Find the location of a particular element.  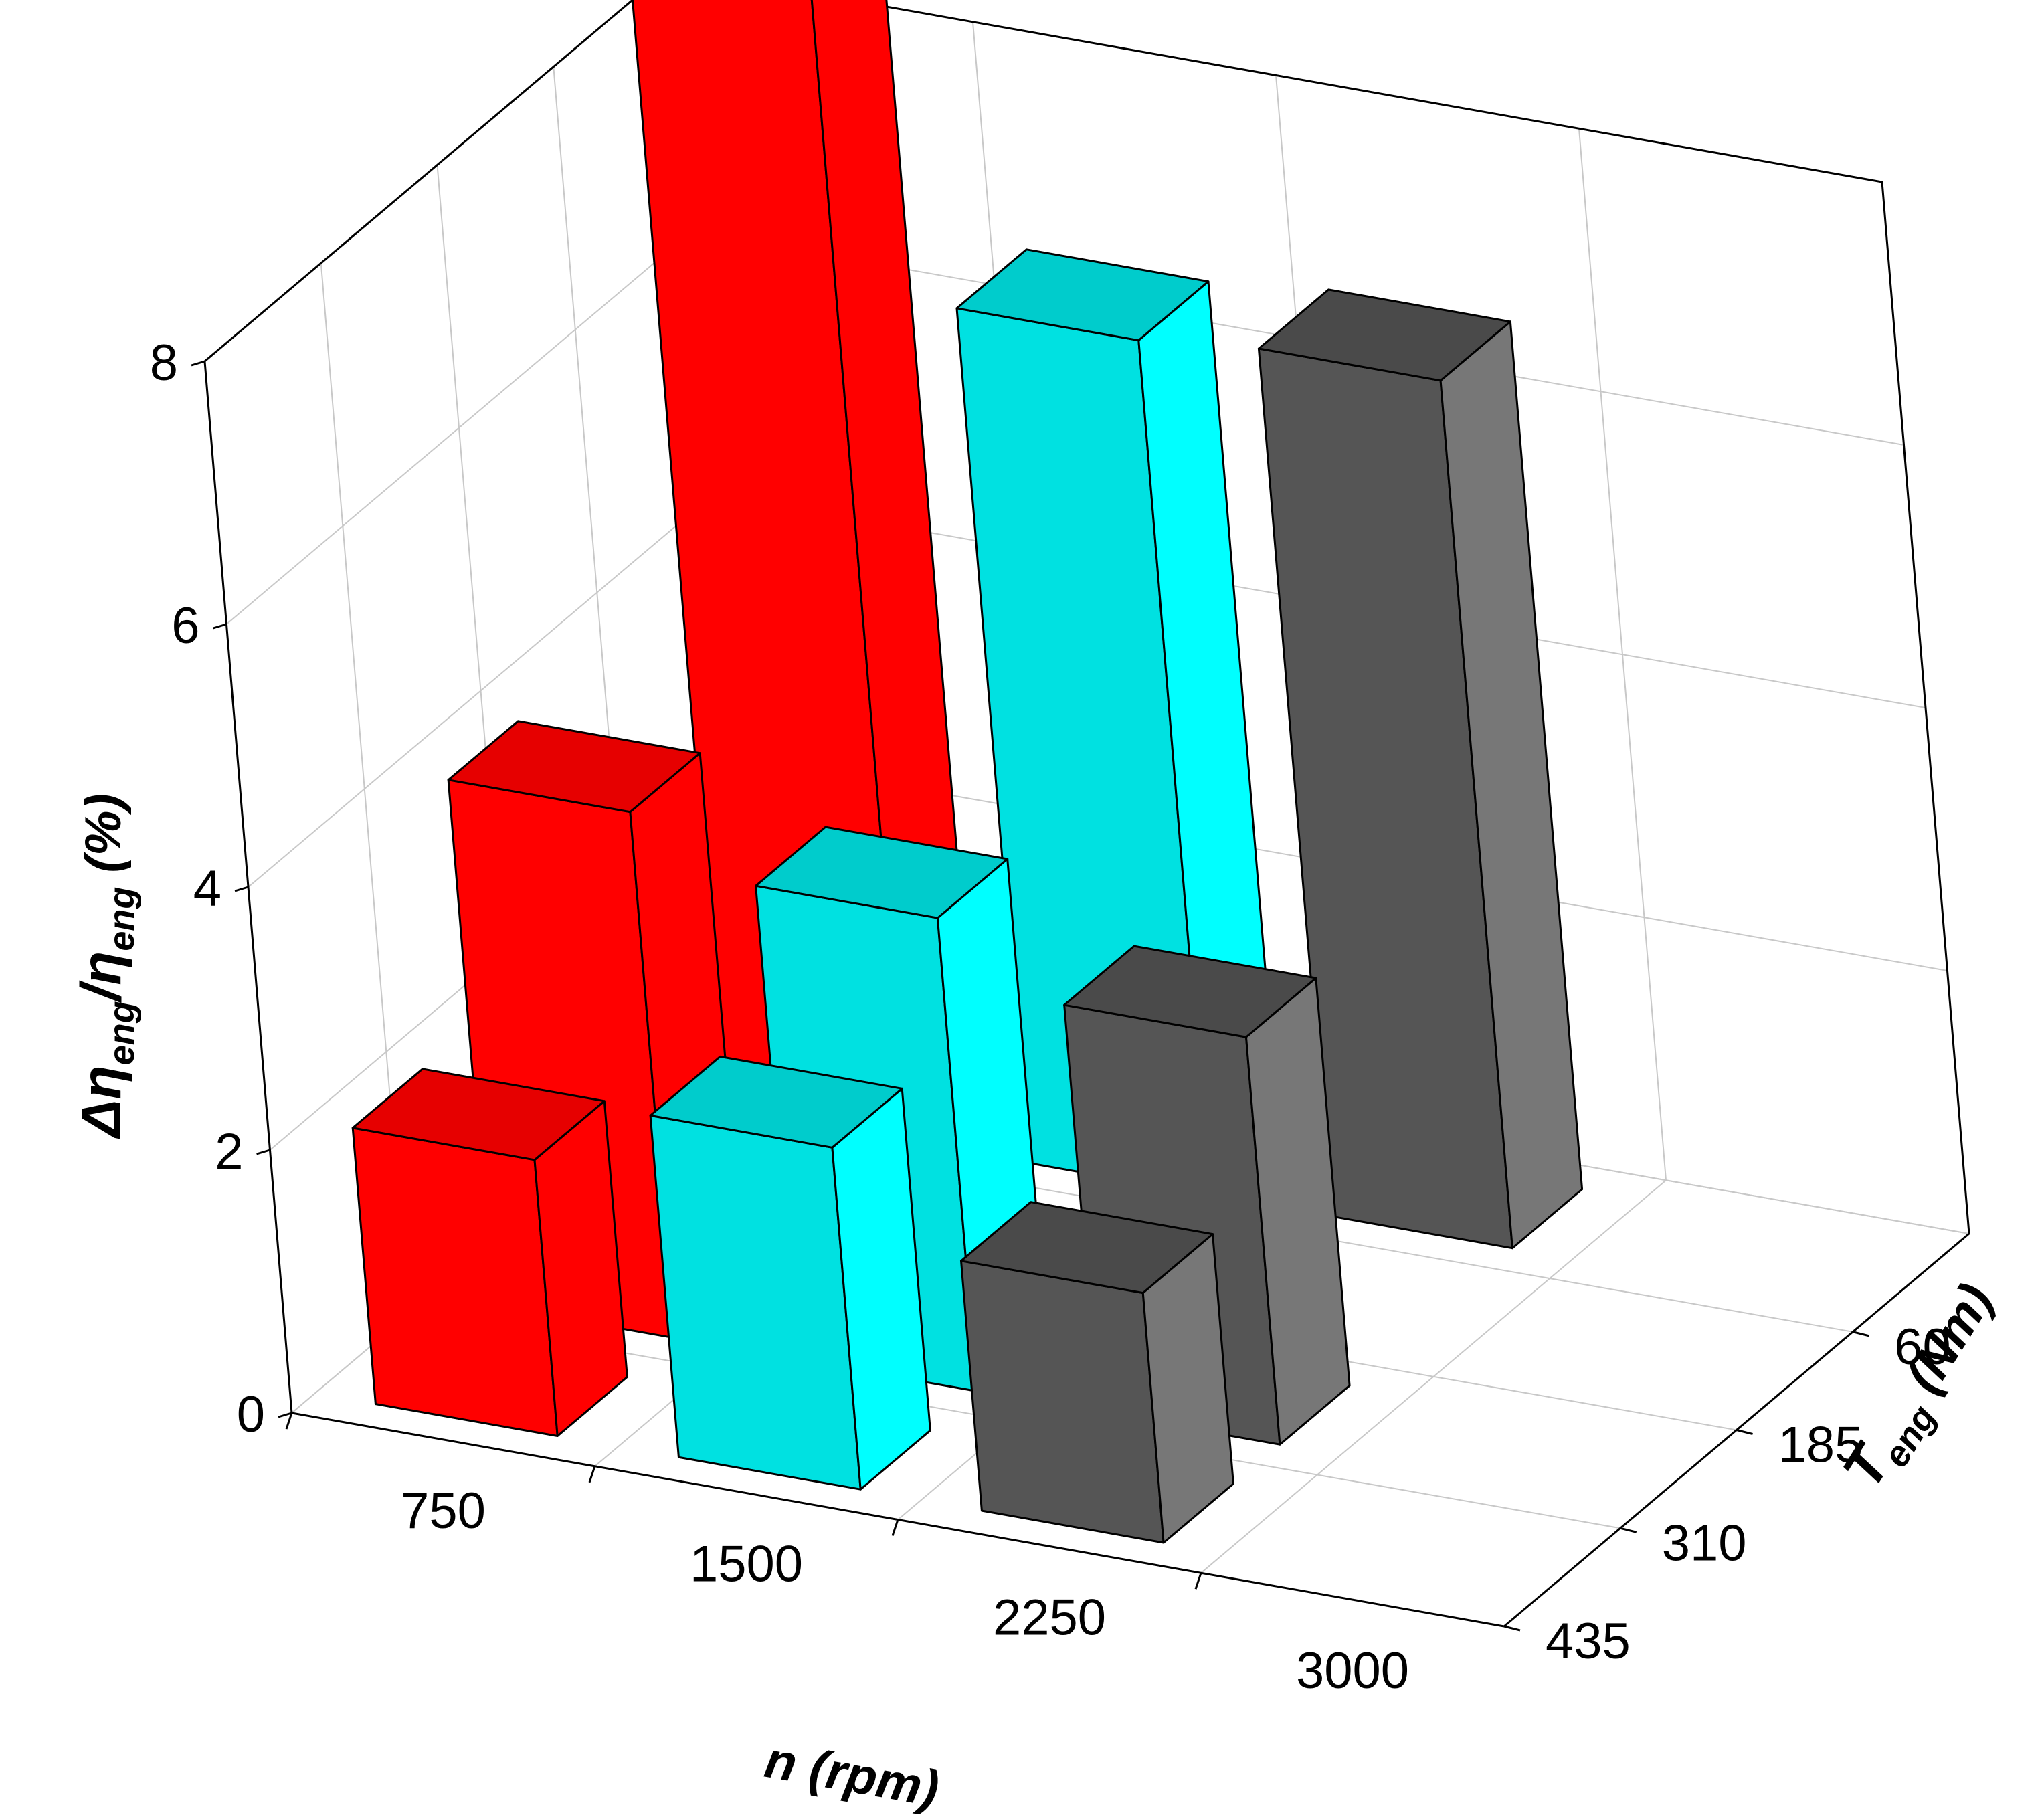

z-tick-label: 8 is located at coordinates (164, 362).